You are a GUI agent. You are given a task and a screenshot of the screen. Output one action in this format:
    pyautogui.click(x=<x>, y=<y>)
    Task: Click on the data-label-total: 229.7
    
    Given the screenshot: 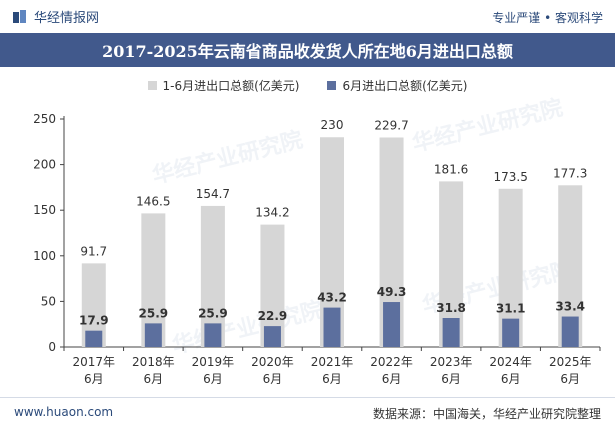 What is the action you would take?
    pyautogui.click(x=391, y=126)
    